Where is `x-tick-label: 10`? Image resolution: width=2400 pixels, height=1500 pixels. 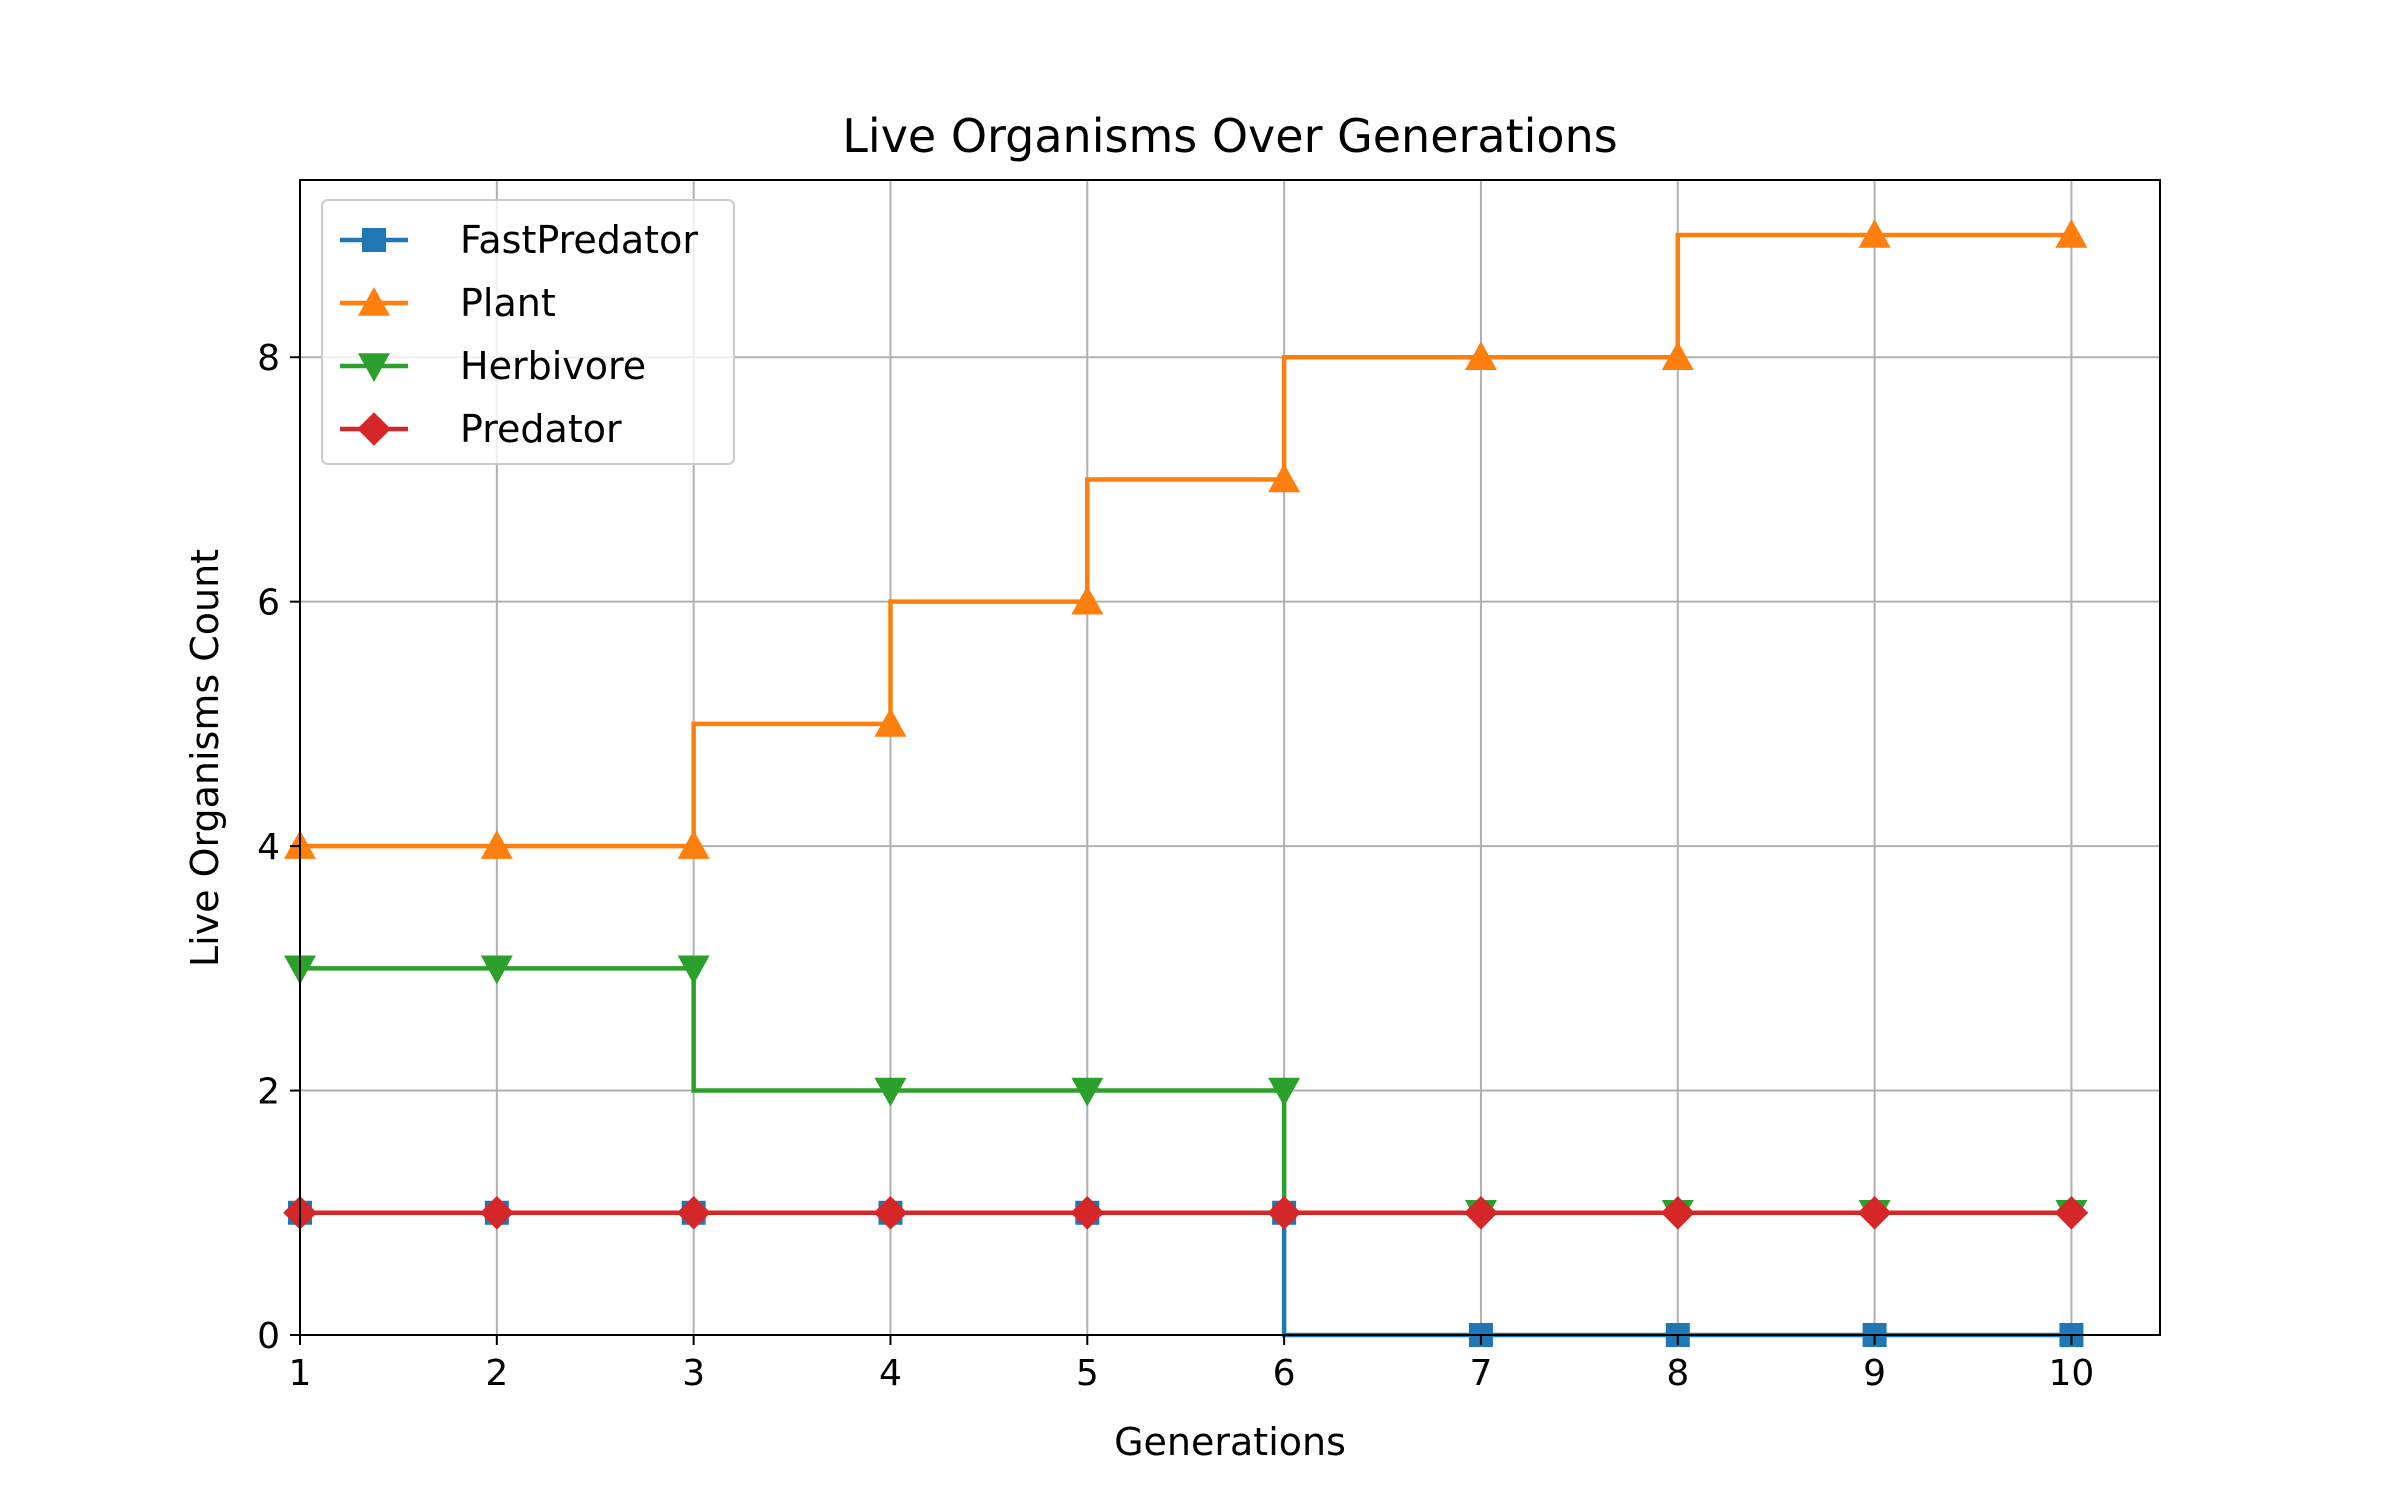
x-tick-label: 10 is located at coordinates (2072, 1373).